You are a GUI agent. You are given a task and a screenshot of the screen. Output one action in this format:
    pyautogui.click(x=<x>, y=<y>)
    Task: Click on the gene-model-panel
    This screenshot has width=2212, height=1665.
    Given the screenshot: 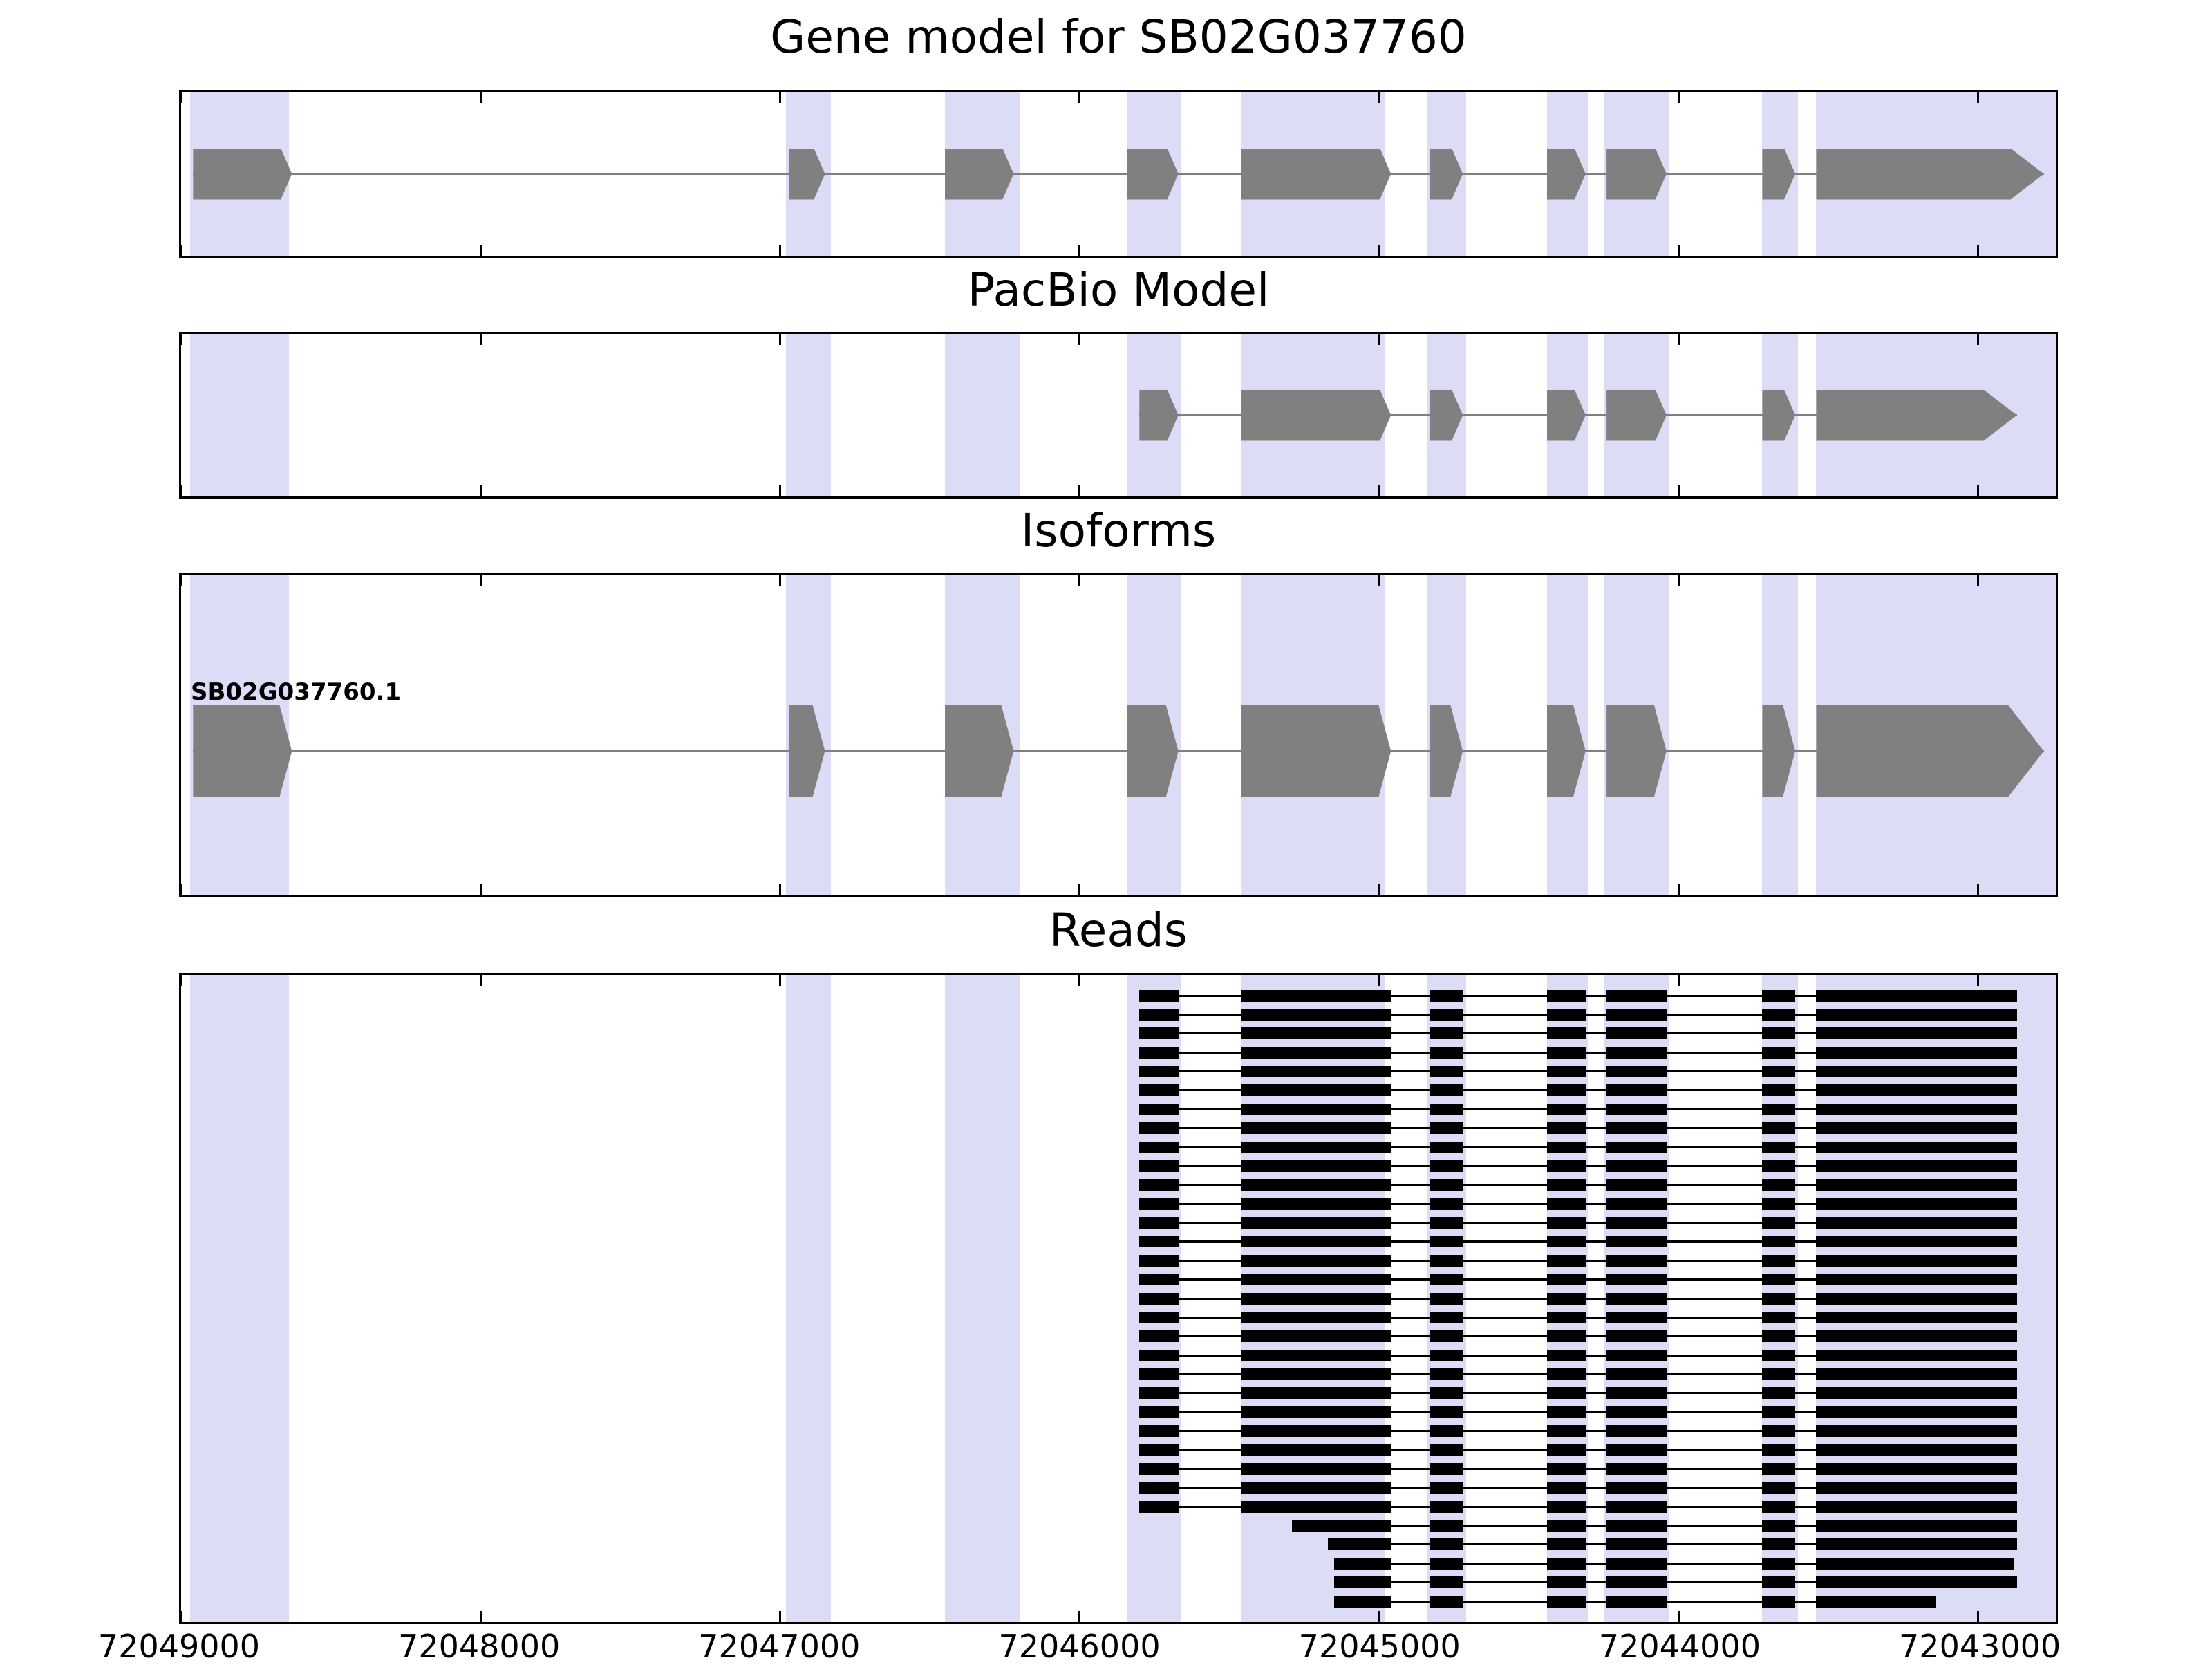 What is the action you would take?
    pyautogui.click(x=1118, y=174)
    